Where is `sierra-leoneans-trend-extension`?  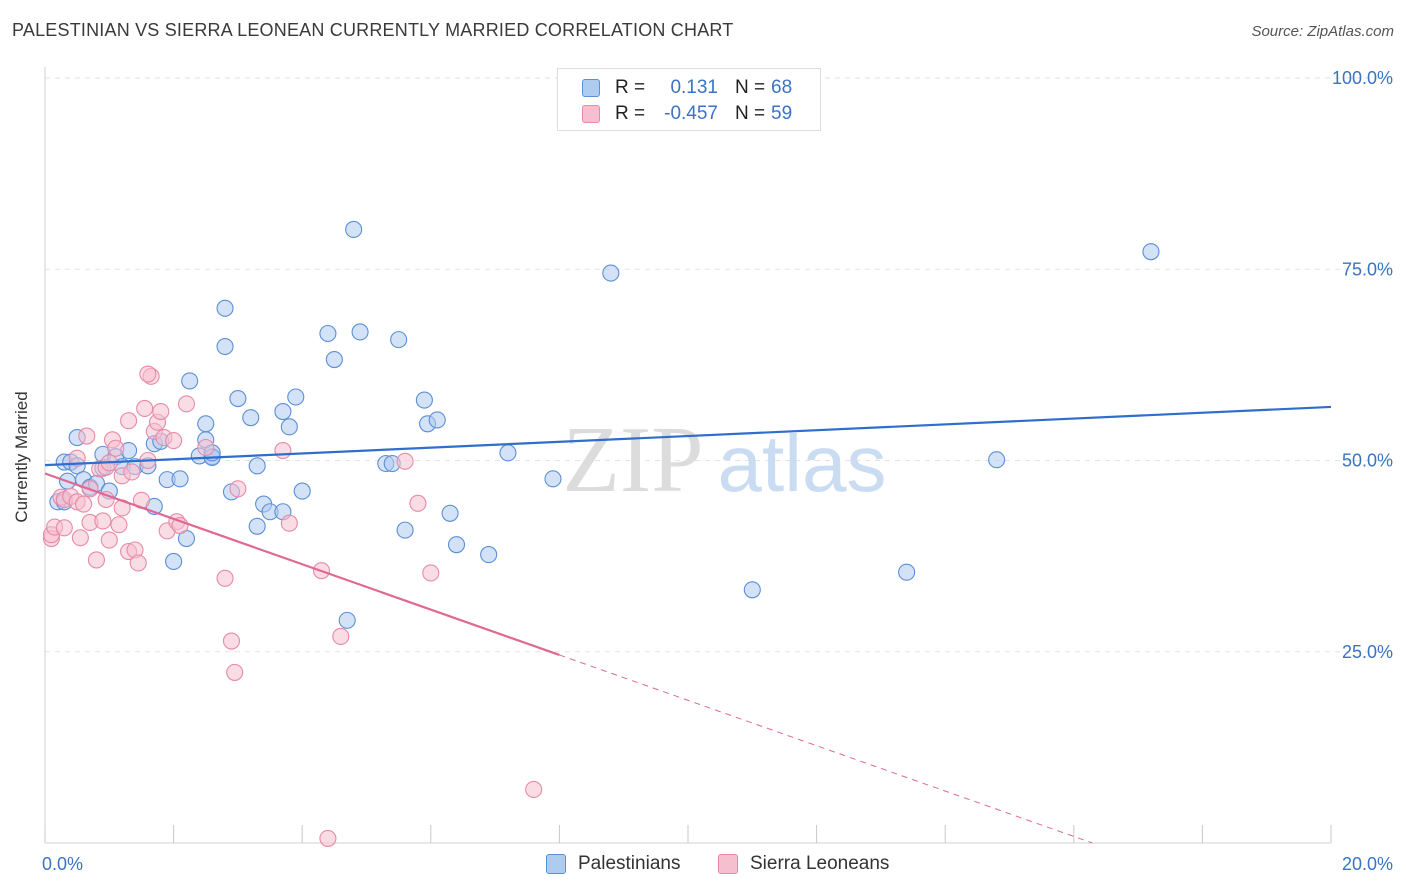 sierra-leoneans-trend-extension is located at coordinates (826, 749).